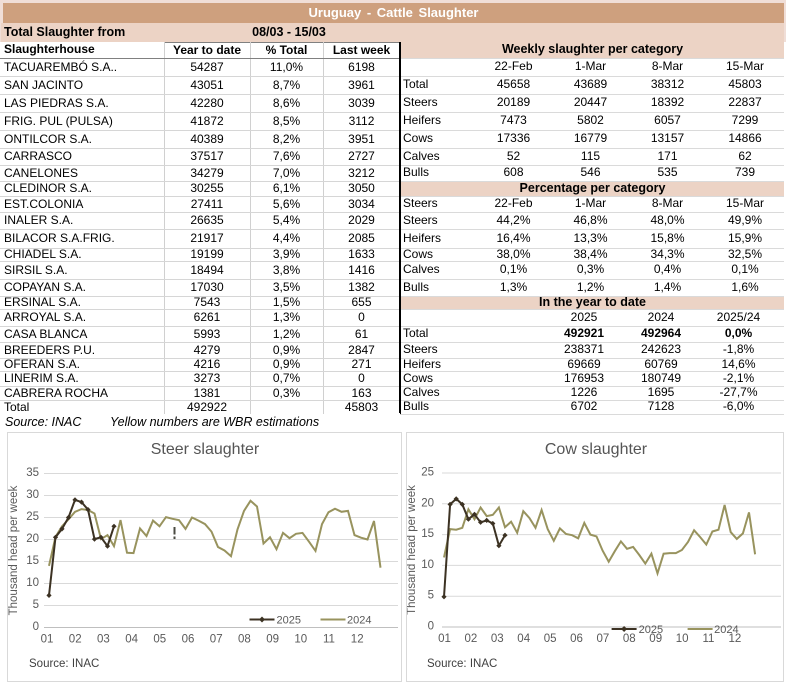 The height and width of the screenshot is (686, 786). I want to click on svg-text: 30, so click(32, 495).